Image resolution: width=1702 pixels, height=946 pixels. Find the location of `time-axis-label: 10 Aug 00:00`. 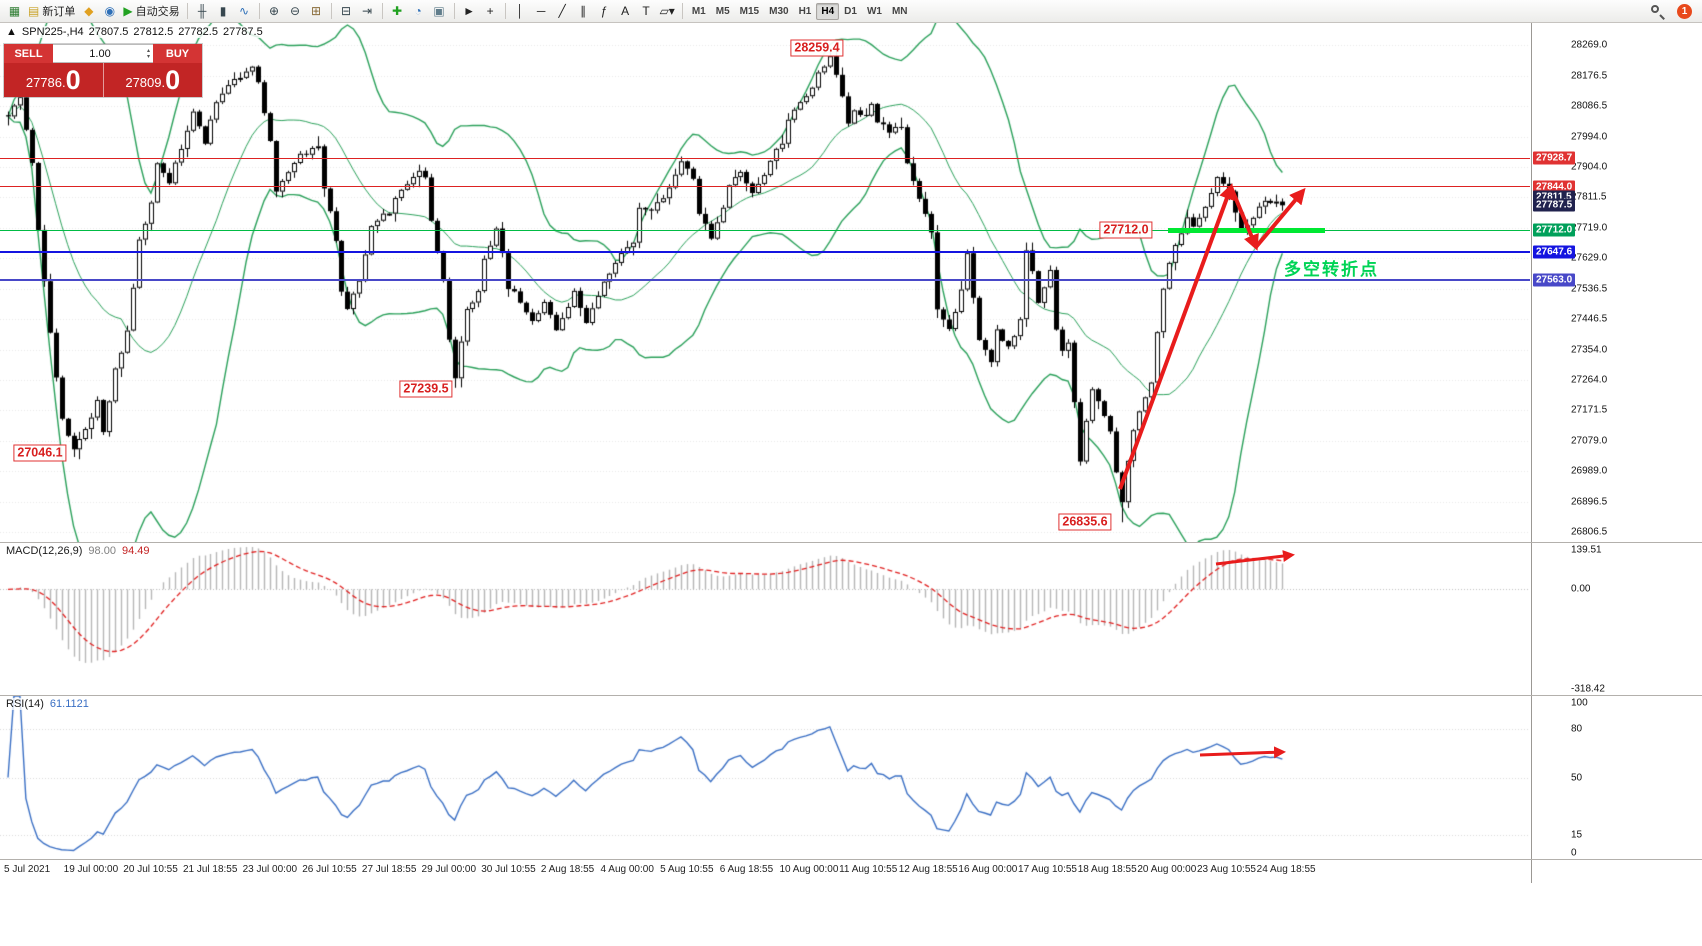

time-axis-label: 10 Aug 00:00 is located at coordinates (809, 869).